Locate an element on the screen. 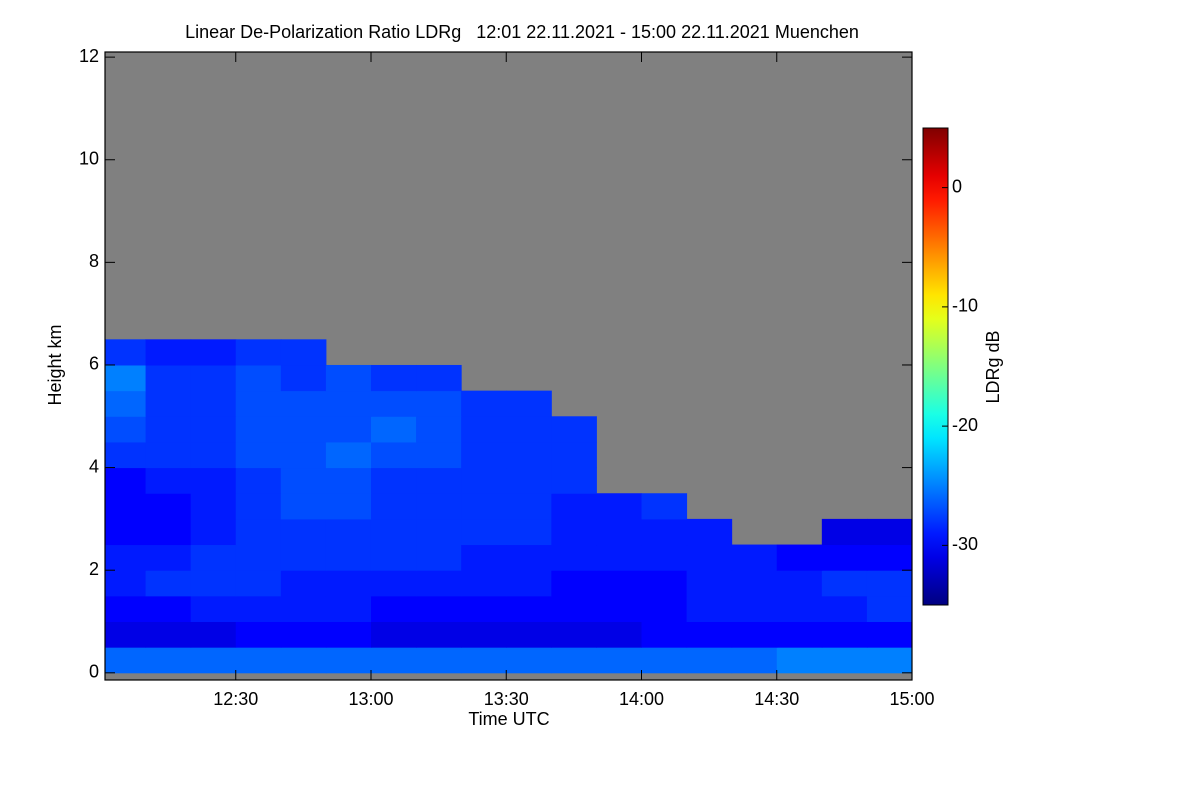 The width and height of the screenshot is (1200, 800). x-tick-label: 14:30 is located at coordinates (776, 699).